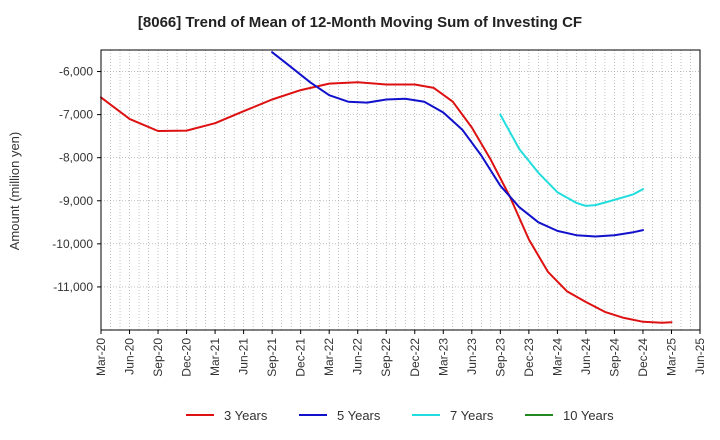 This screenshot has width=720, height=440. I want to click on x-tick-label: Jun-23, so click(472, 356).